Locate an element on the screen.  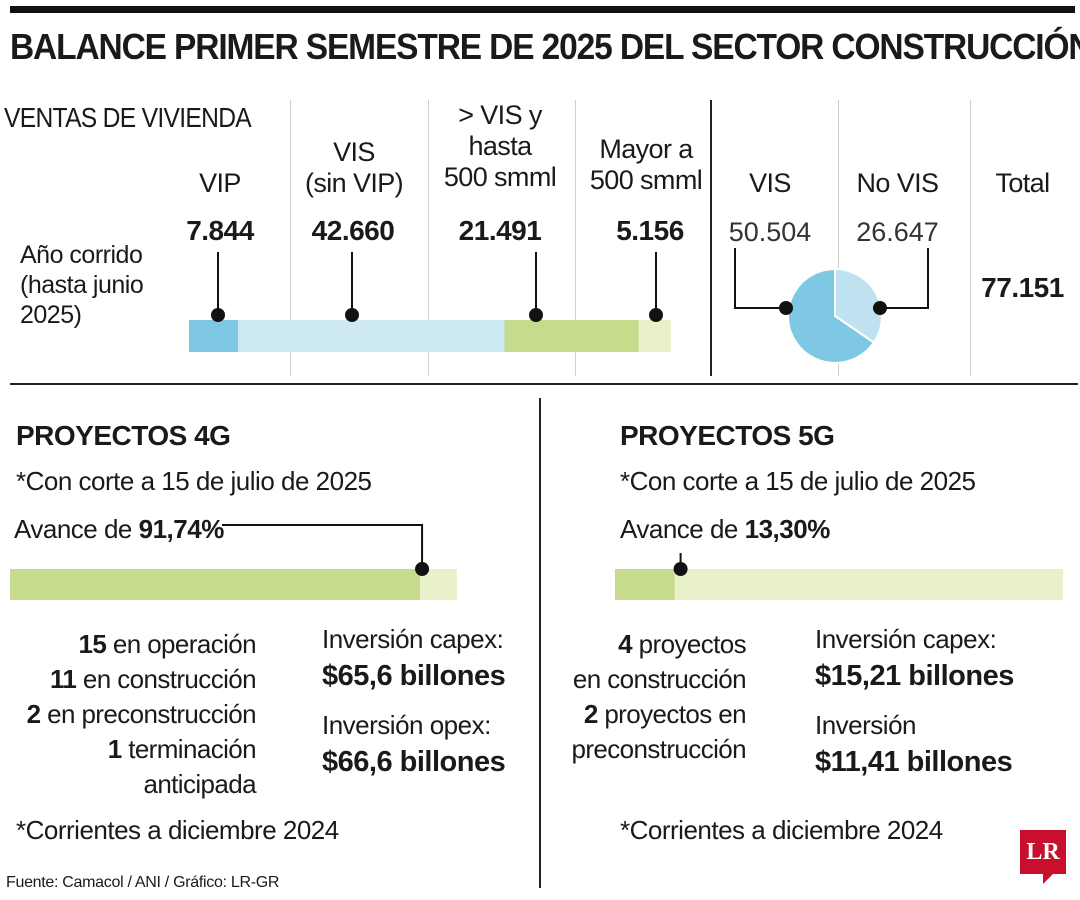
g5-stat-row: en construcción is located at coordinates (659, 679).